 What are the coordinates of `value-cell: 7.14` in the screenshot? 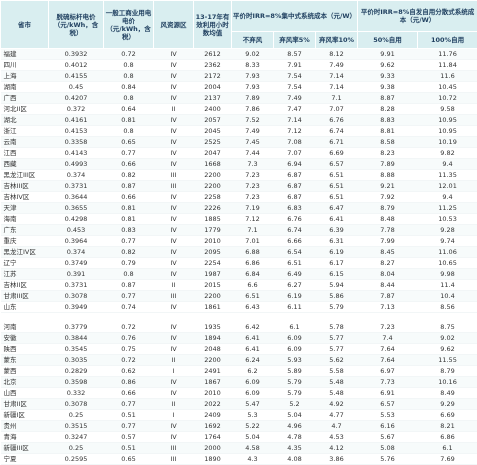 It's located at (337, 87).